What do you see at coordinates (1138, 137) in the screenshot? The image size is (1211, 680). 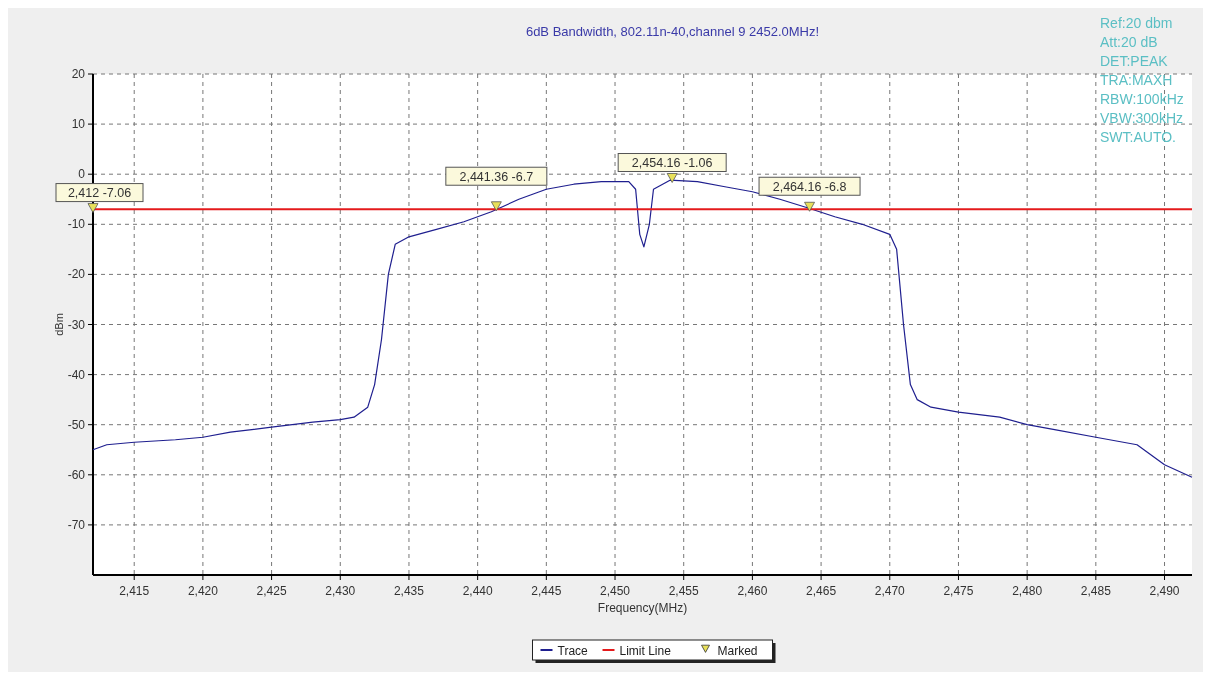 I see `annotation: SWT:AUTO.` at bounding box center [1138, 137].